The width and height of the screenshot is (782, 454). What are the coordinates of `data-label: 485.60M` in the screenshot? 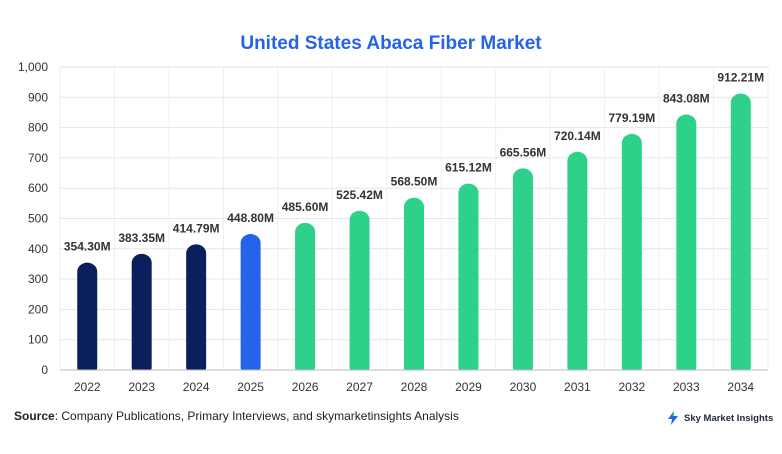 It's located at (305, 207).